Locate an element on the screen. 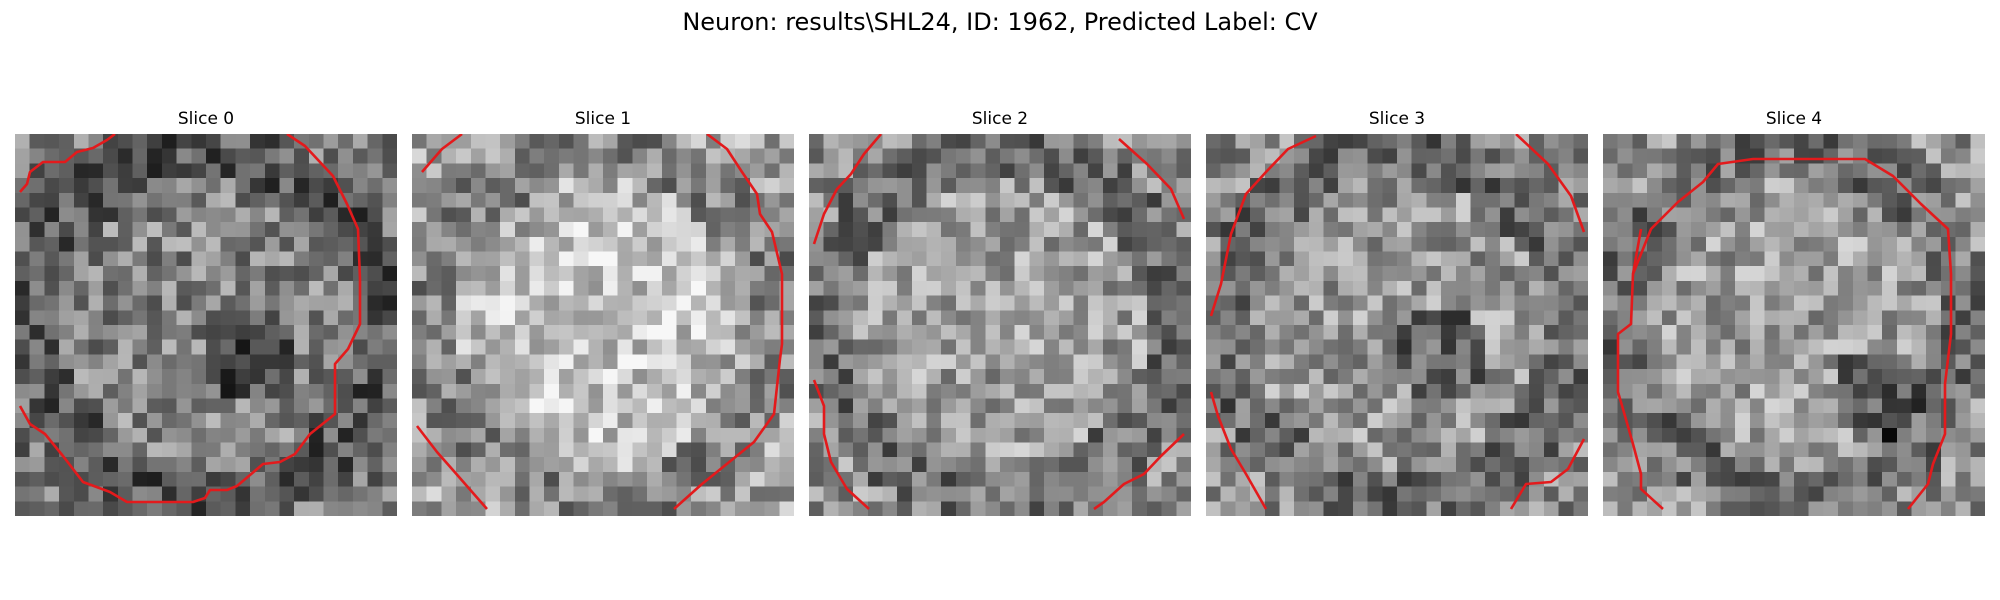 Image resolution: width=2000 pixels, height=600 pixels. slice-3-svg is located at coordinates (1397, 325).